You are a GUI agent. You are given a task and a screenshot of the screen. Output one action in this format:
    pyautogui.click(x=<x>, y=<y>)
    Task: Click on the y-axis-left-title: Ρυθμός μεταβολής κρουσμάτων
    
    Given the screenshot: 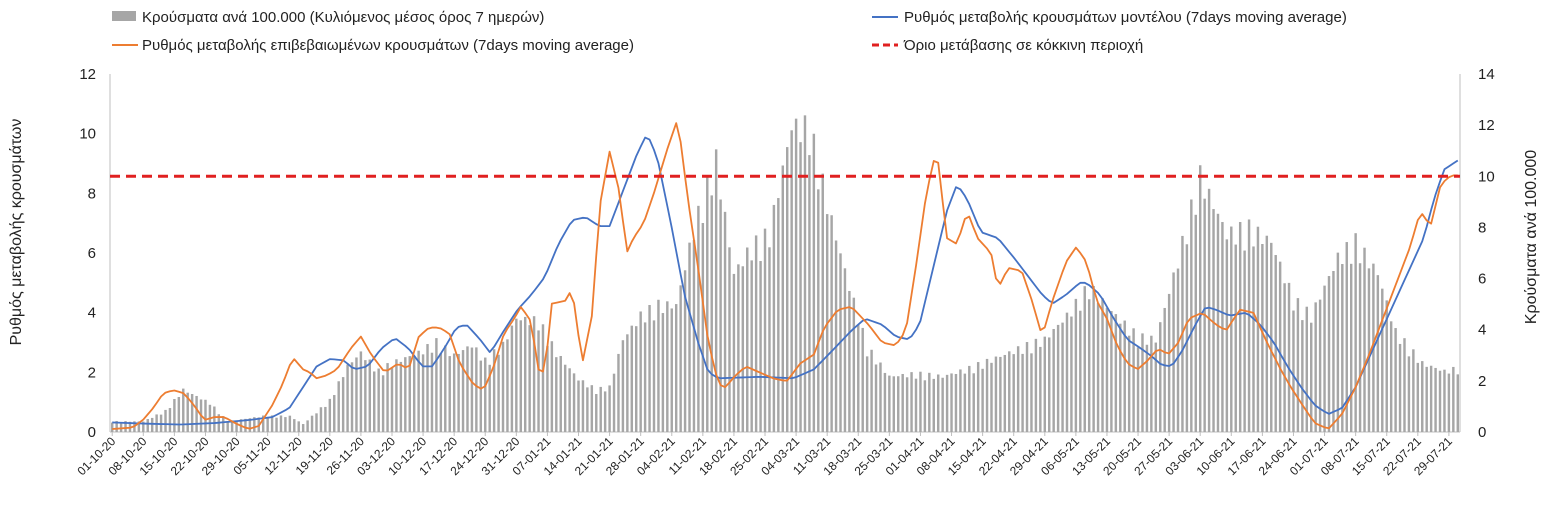 What is the action you would take?
    pyautogui.click(x=16, y=232)
    